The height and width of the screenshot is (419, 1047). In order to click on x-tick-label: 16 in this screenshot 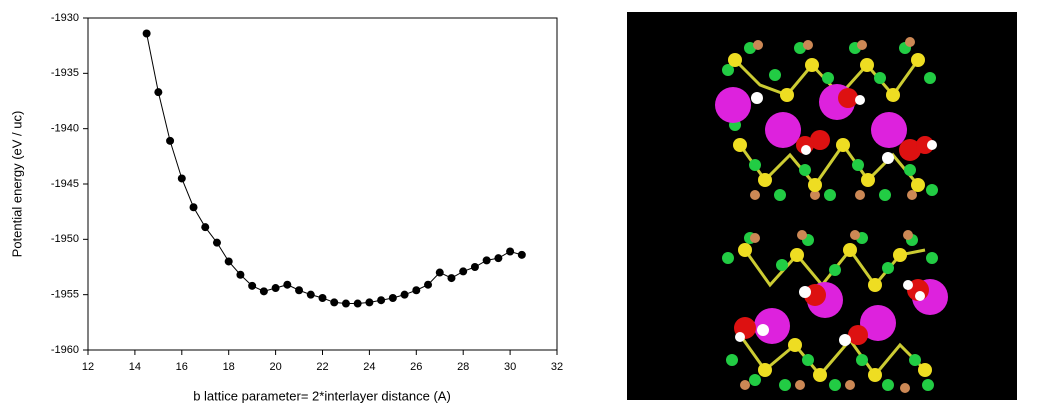, I will do `click(182, 367)`.